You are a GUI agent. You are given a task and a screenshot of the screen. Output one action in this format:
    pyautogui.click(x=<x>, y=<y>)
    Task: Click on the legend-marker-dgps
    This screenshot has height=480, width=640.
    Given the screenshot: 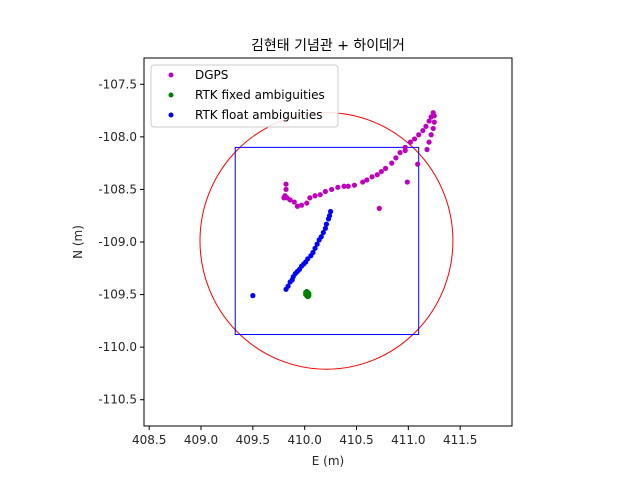 What is the action you would take?
    pyautogui.click(x=171, y=75)
    